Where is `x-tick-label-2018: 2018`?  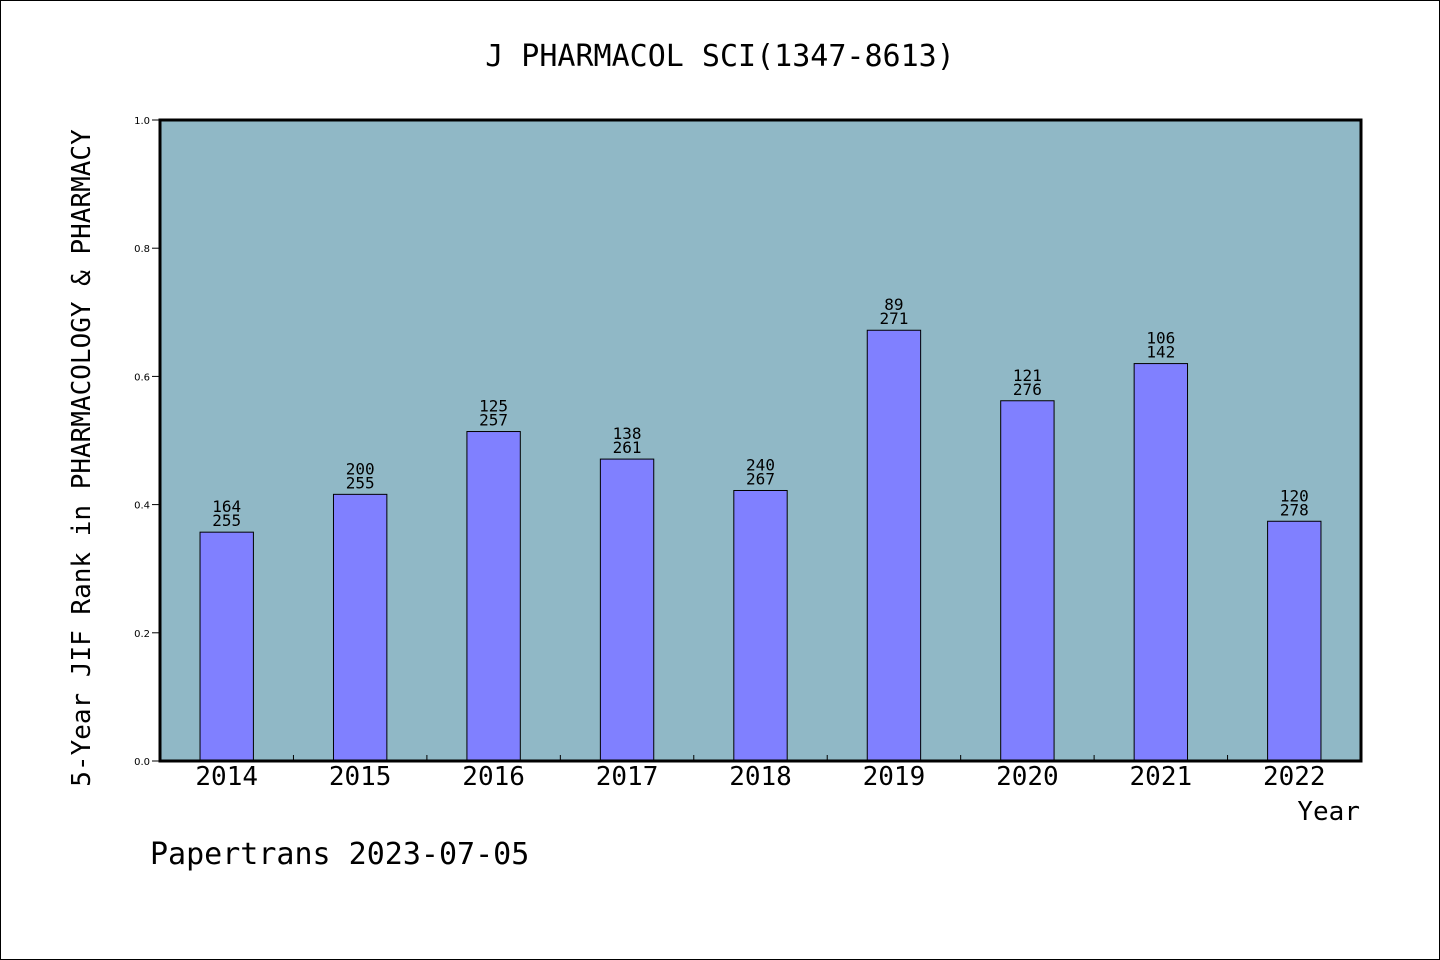 x-tick-label-2018: 2018 is located at coordinates (760, 777).